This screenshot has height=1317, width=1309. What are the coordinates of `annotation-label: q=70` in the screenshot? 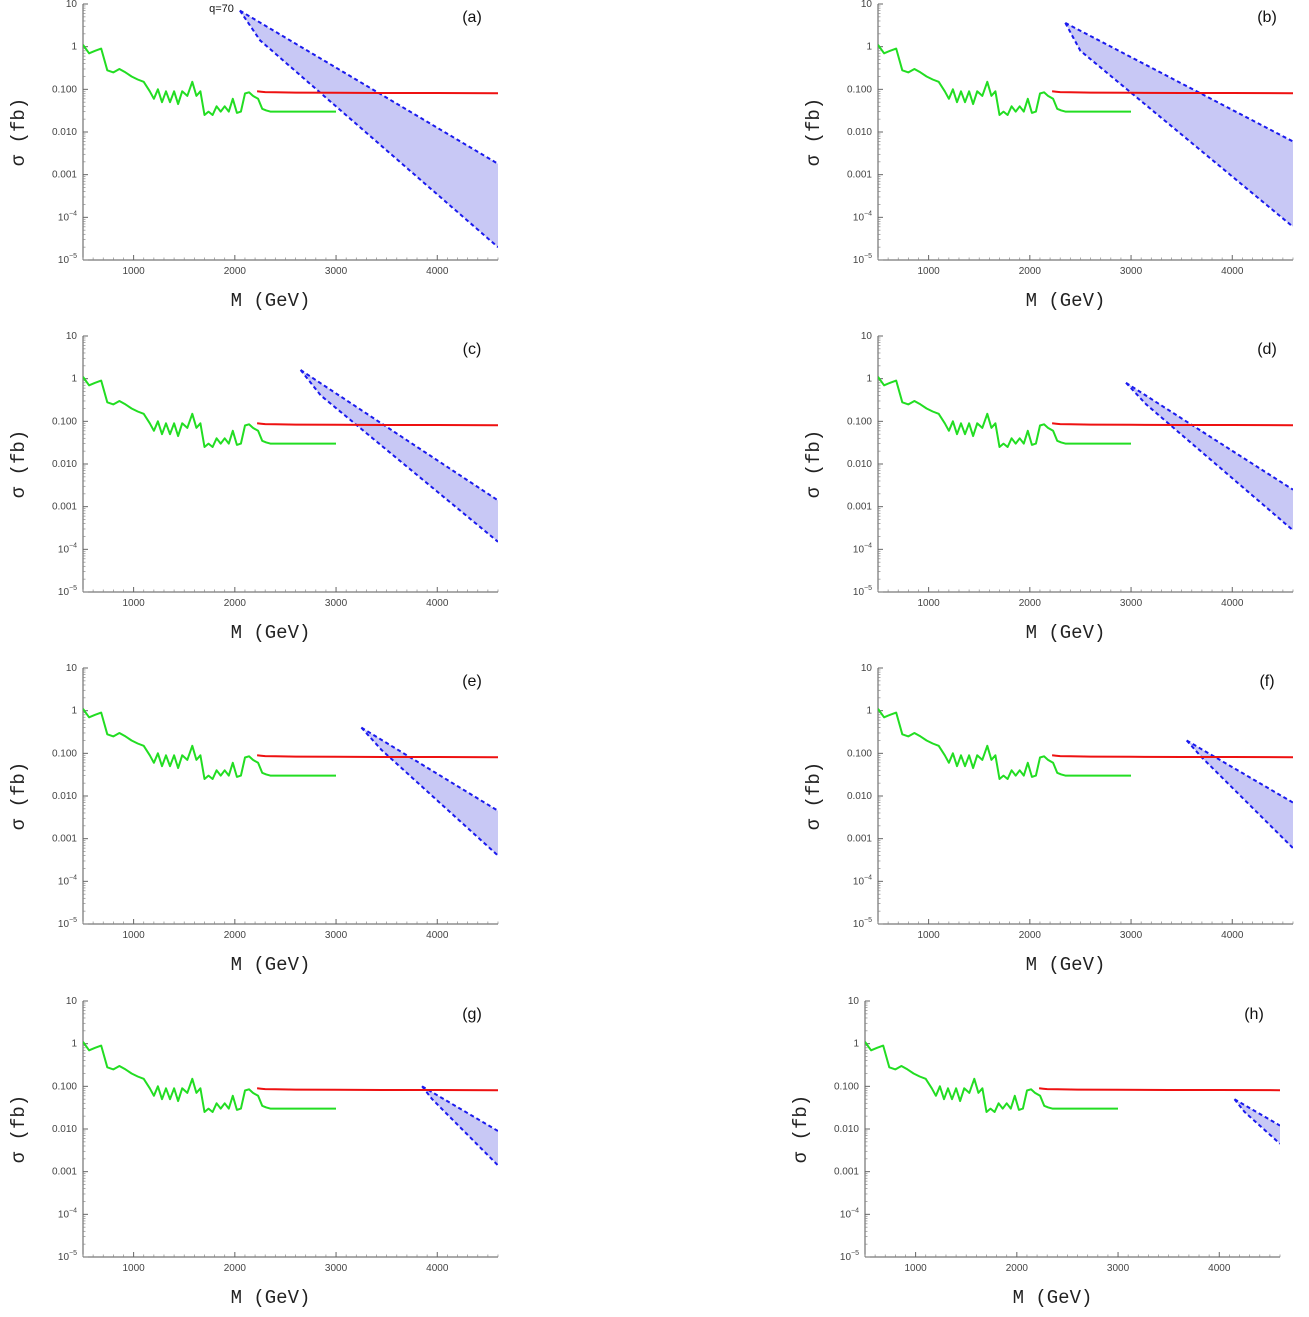 It's located at (221, 9).